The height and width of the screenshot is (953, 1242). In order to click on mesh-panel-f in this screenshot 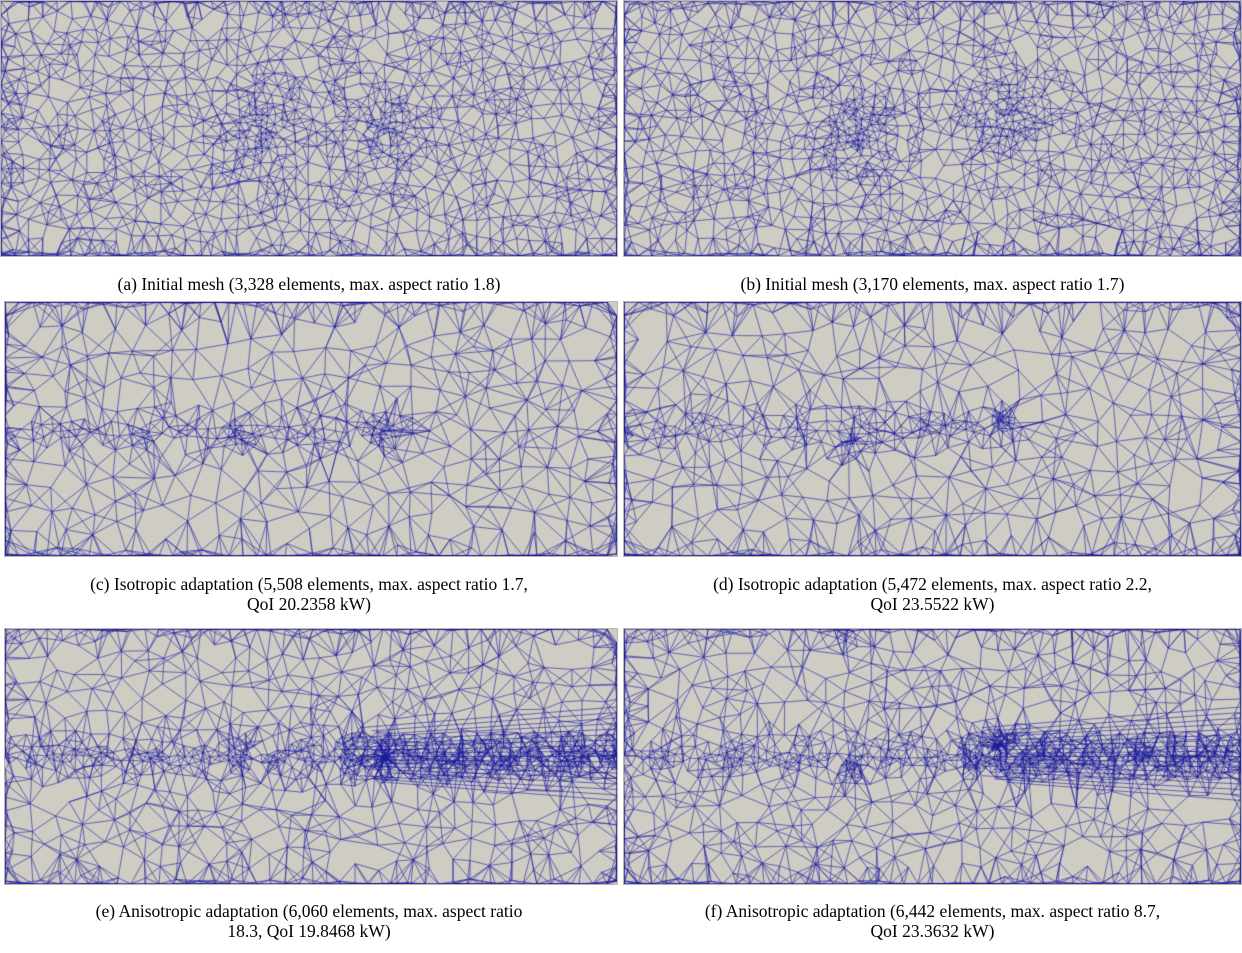, I will do `click(932, 756)`.